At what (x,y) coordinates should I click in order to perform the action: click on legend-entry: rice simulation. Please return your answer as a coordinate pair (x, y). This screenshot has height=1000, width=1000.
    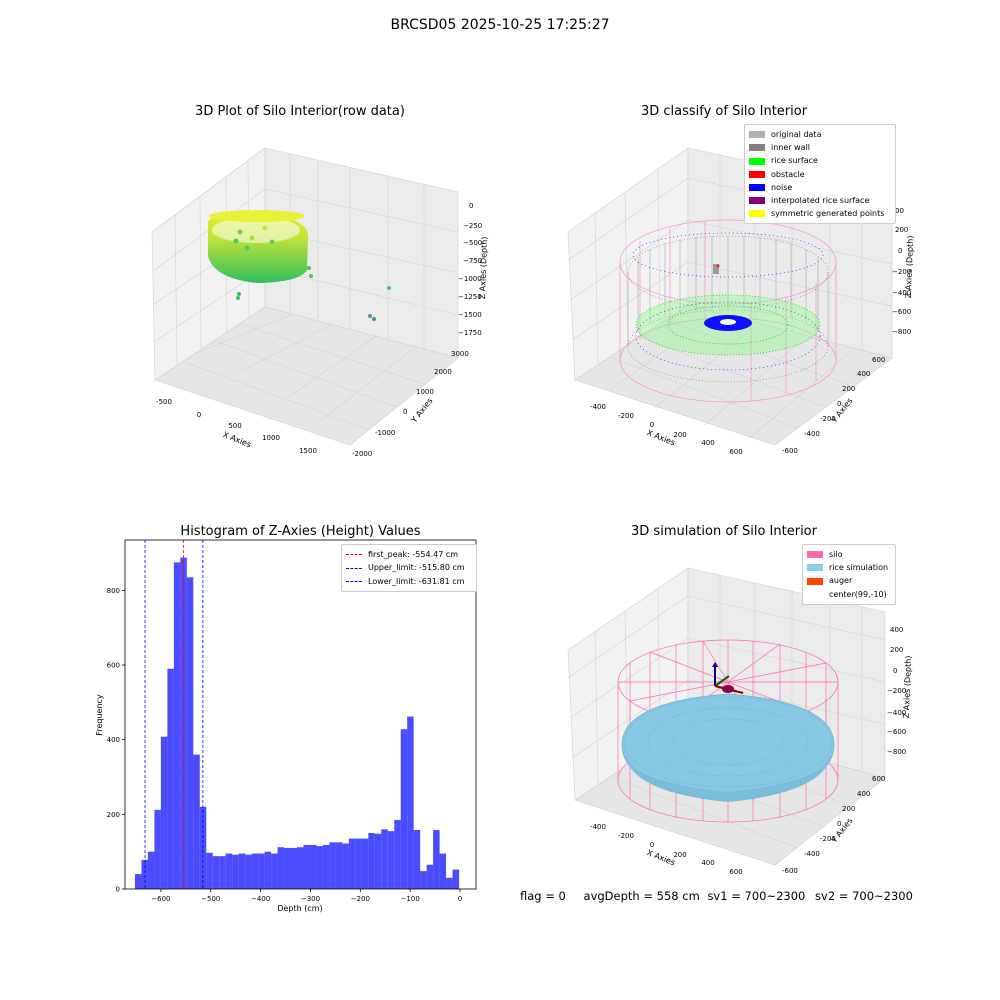
    Looking at the image, I should click on (849, 567).